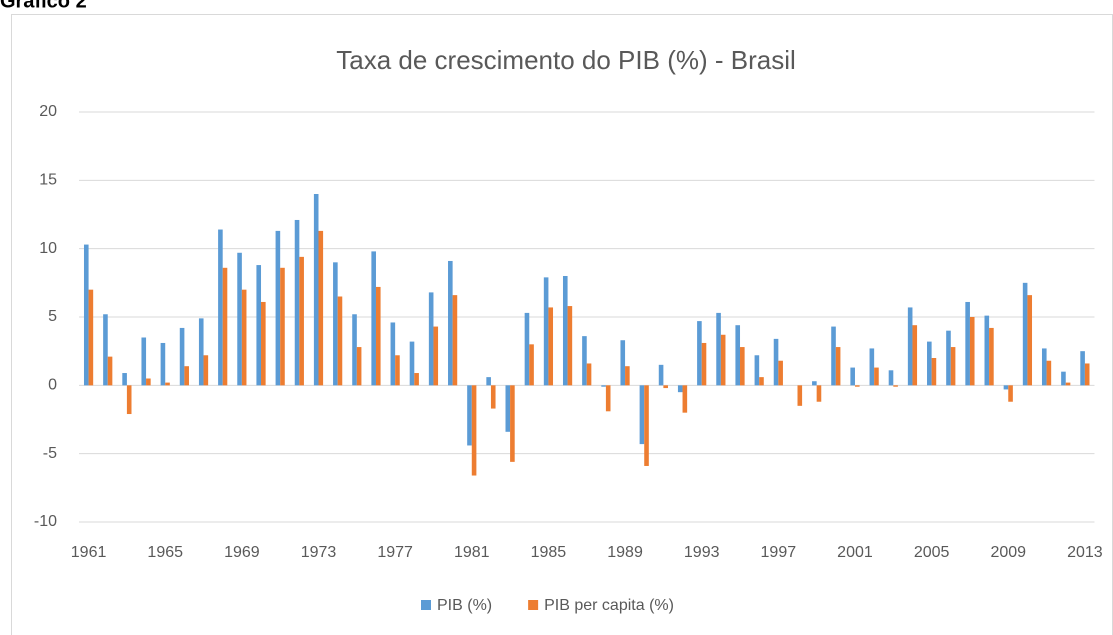  I want to click on x-tick-label: 2005, so click(932, 552).